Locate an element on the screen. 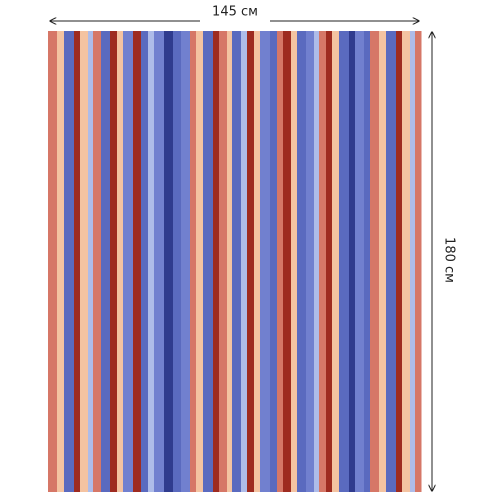 The width and height of the screenshot is (500, 500). height-label: 180 см is located at coordinates (449, 260).